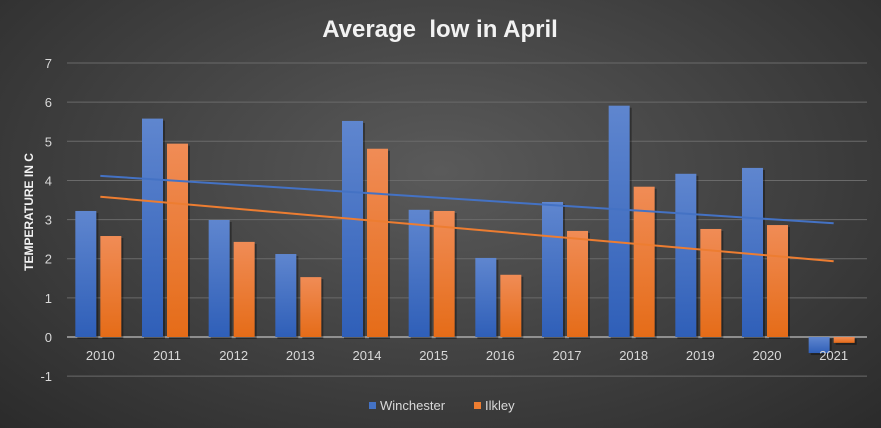  Describe the element at coordinates (633, 355) in the screenshot. I see `x-tick-label: 2018` at that location.